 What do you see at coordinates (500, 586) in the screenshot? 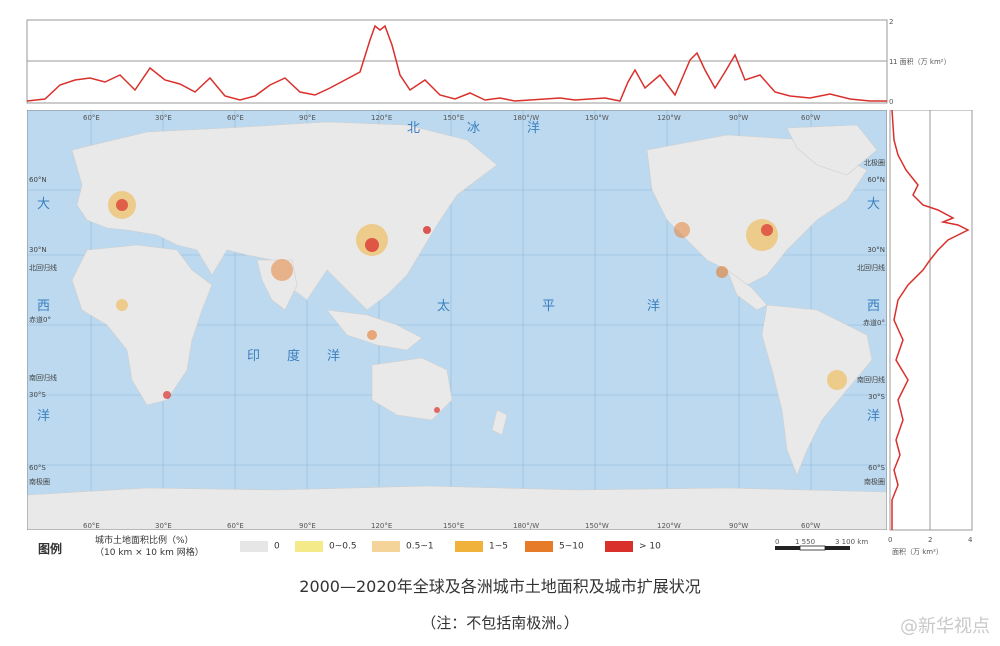
I see `figure-caption: 2000—2020年全球及各洲城市土地面积及城市扩展状况` at bounding box center [500, 586].